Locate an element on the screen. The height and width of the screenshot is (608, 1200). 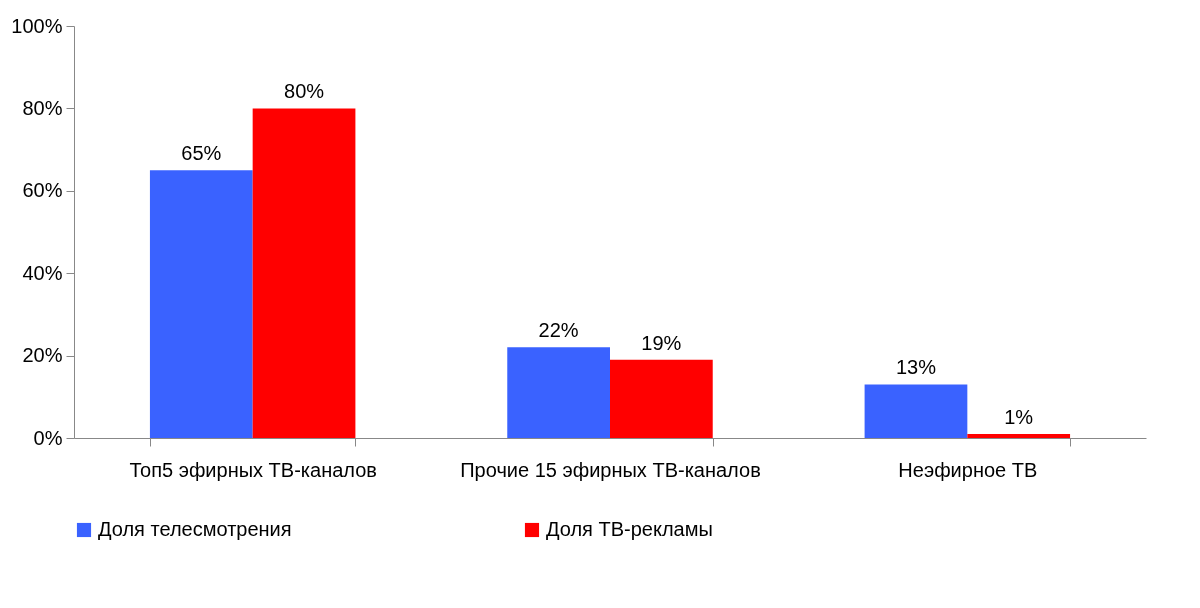
legend-label: Доля телесмотрения is located at coordinates (195, 529).